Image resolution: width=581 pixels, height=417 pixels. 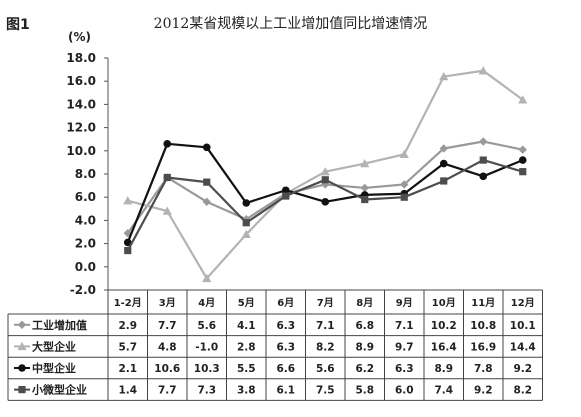 I want to click on table-cell: 6.2, so click(x=364, y=369).